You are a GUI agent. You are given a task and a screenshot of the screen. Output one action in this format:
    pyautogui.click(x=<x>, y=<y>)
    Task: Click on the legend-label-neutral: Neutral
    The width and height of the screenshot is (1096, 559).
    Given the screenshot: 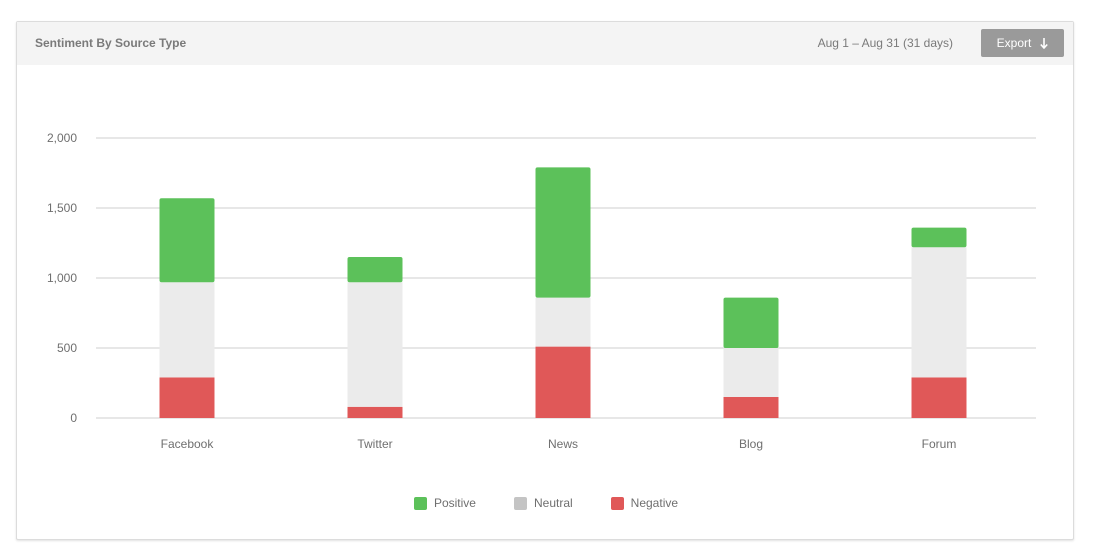 What is the action you would take?
    pyautogui.click(x=553, y=503)
    